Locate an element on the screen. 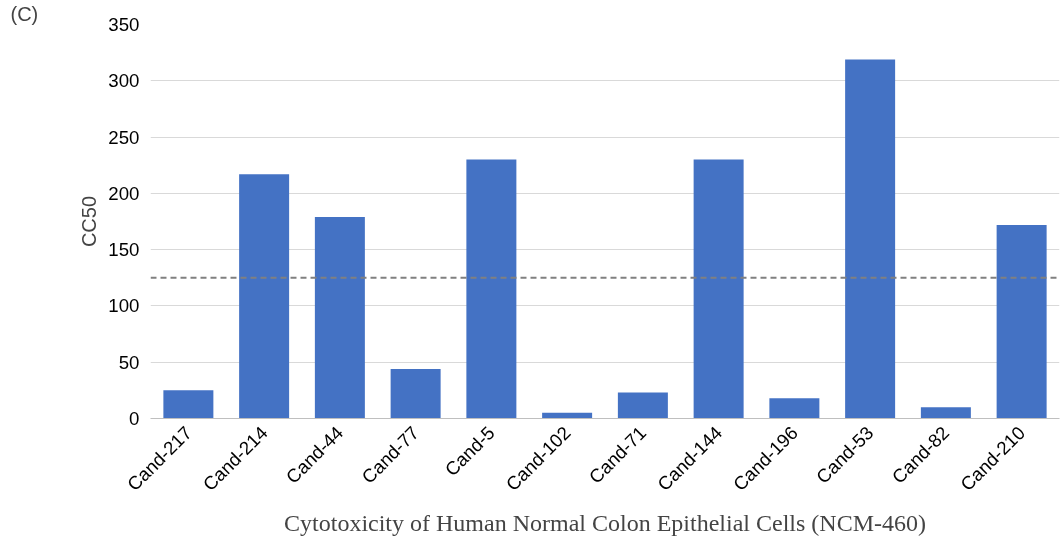 The width and height of the screenshot is (1061, 548). y-tick-label: 250 is located at coordinates (124, 137).